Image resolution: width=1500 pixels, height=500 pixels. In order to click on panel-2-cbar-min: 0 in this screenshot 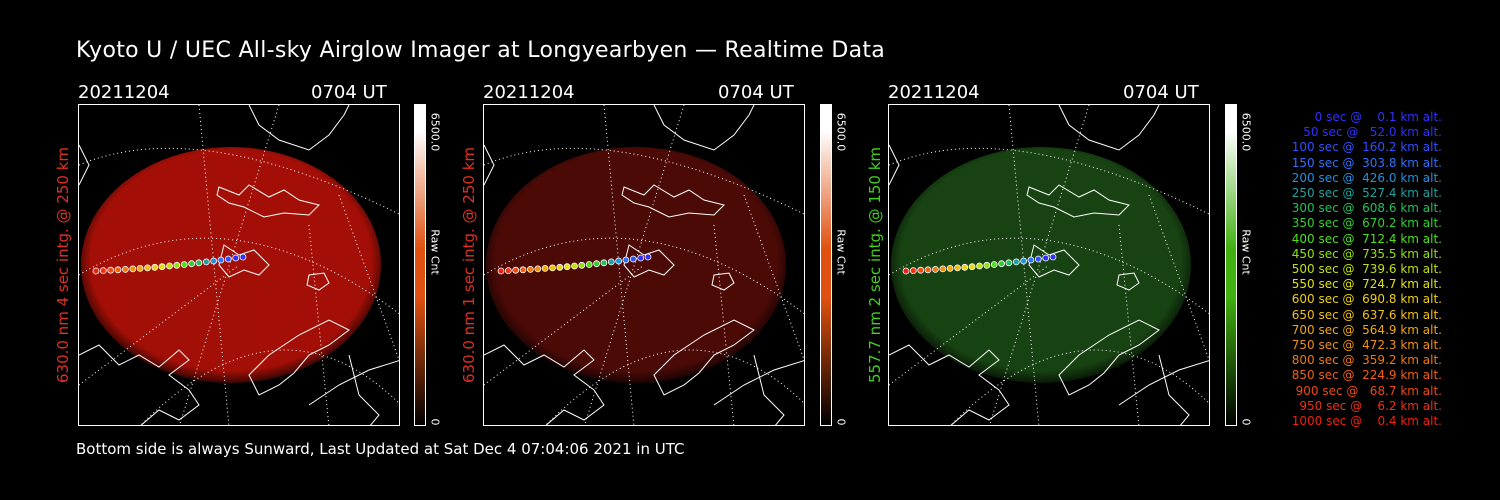, I will do `click(841, 422)`.